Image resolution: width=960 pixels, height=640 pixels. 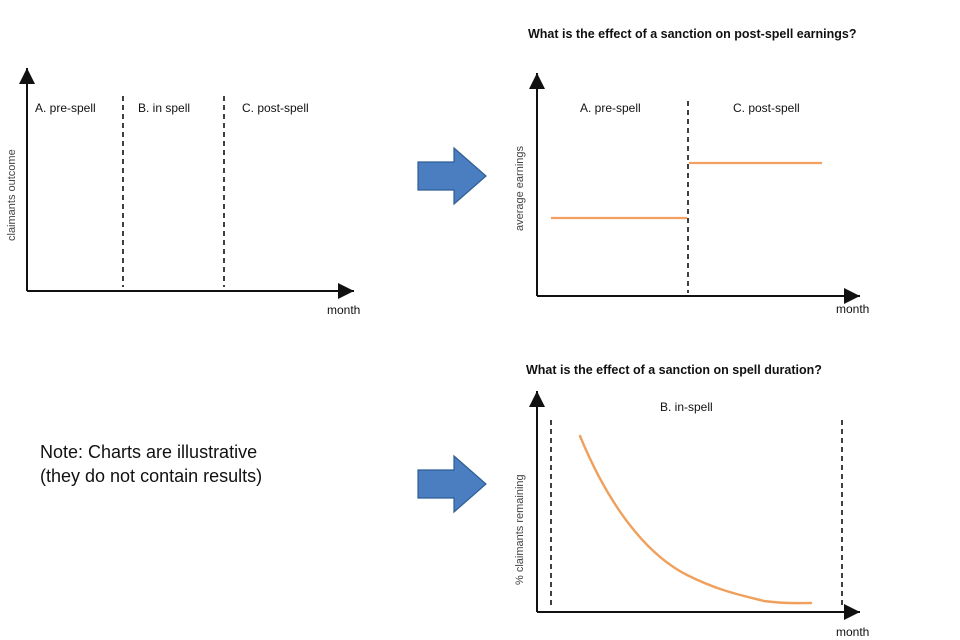 I want to click on diagram-2-y-axis-label: average earnings, so click(x=520, y=188).